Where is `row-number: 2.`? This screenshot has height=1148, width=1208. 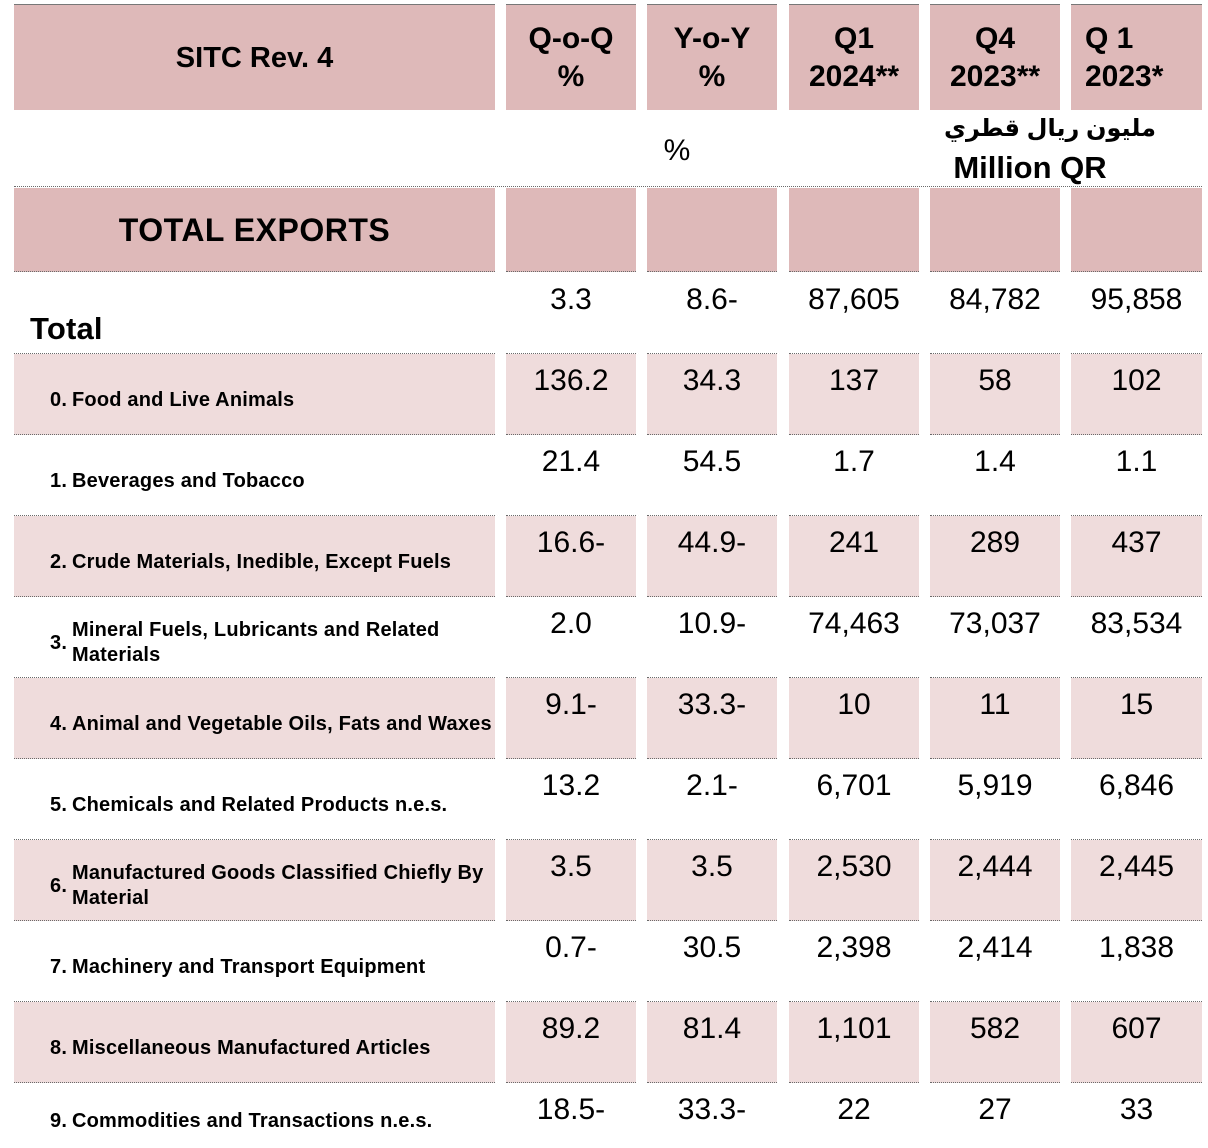
row-number: 2. is located at coordinates (59, 561).